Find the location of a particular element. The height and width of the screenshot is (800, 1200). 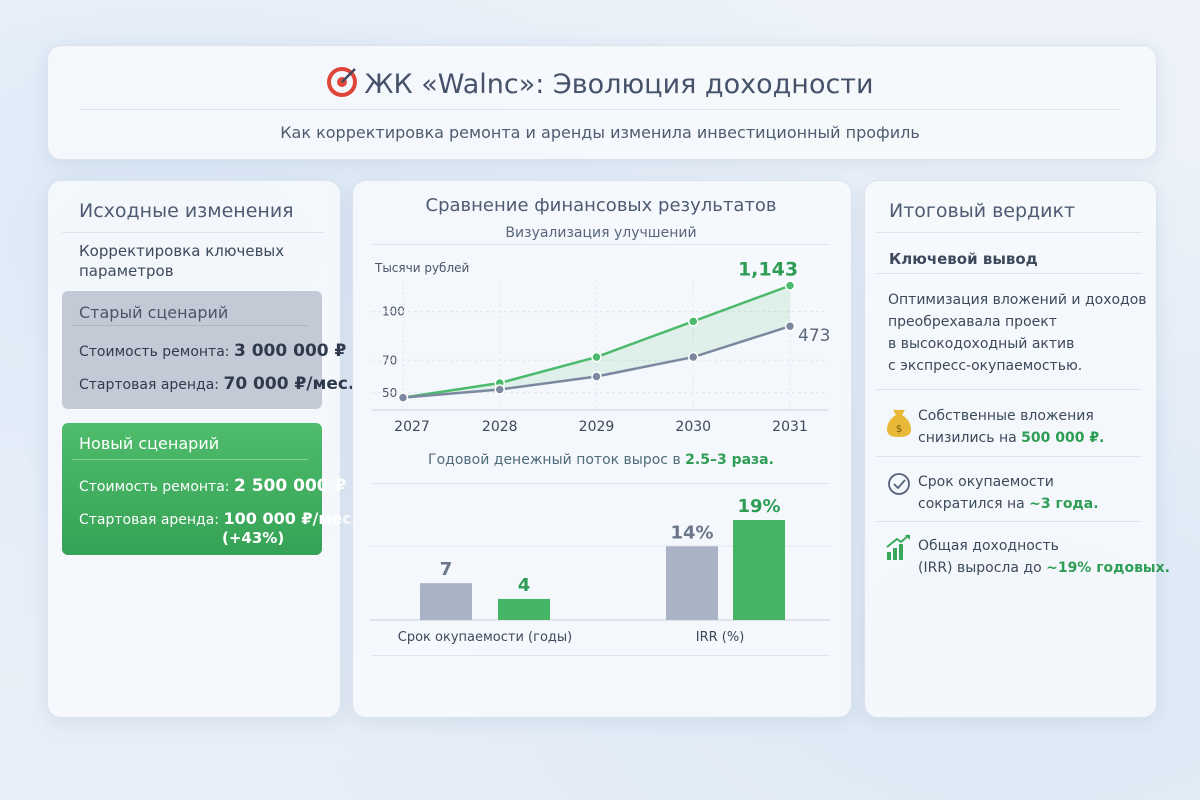

value-label: 19% is located at coordinates (758, 506).